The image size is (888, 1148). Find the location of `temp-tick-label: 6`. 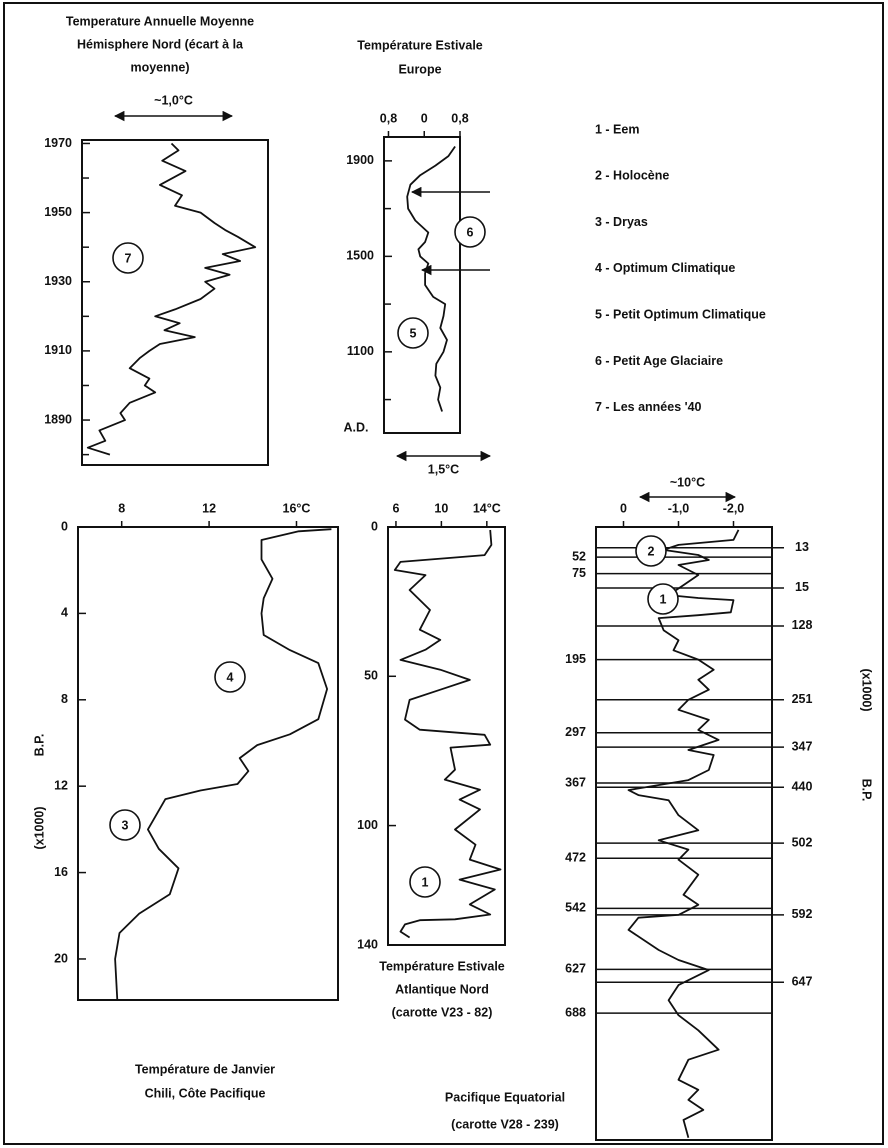

temp-tick-label: 6 is located at coordinates (395, 508).